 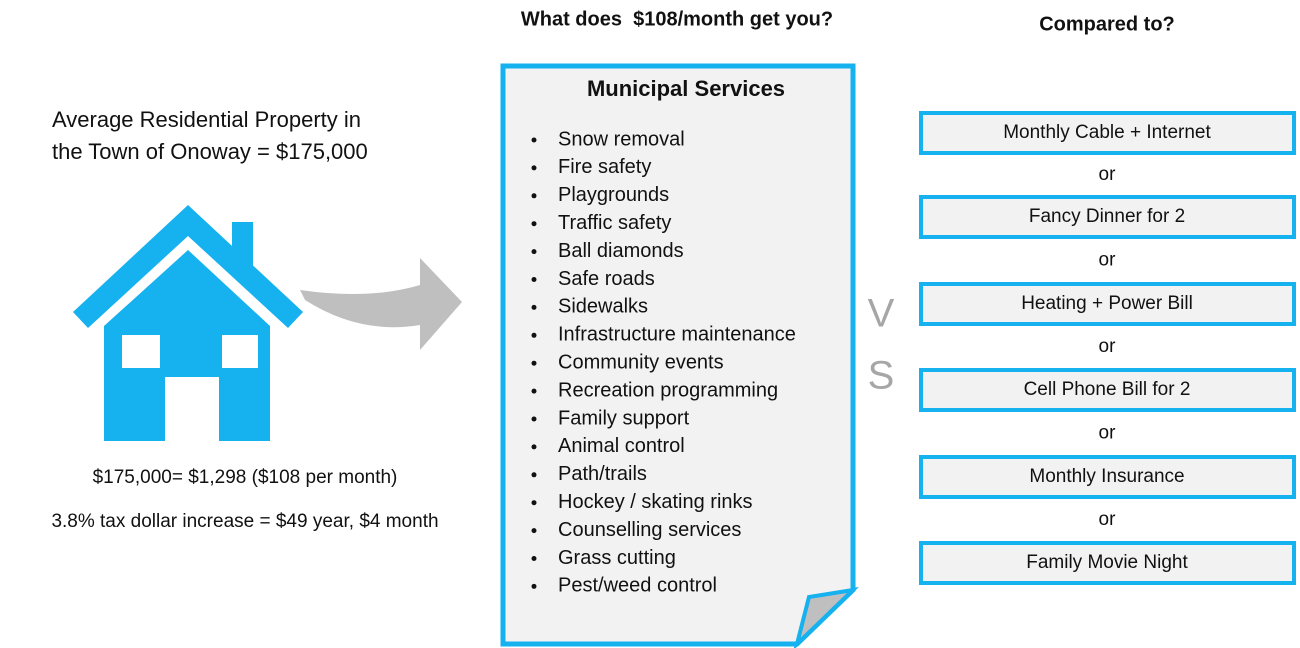 What do you see at coordinates (603, 307) in the screenshot?
I see `service-item: Sidewalks` at bounding box center [603, 307].